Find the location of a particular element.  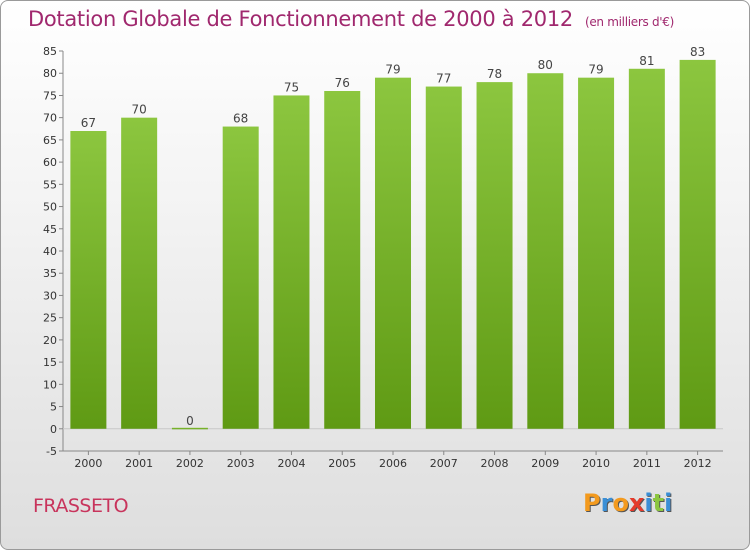

x-tick-label: 2002 is located at coordinates (190, 463).